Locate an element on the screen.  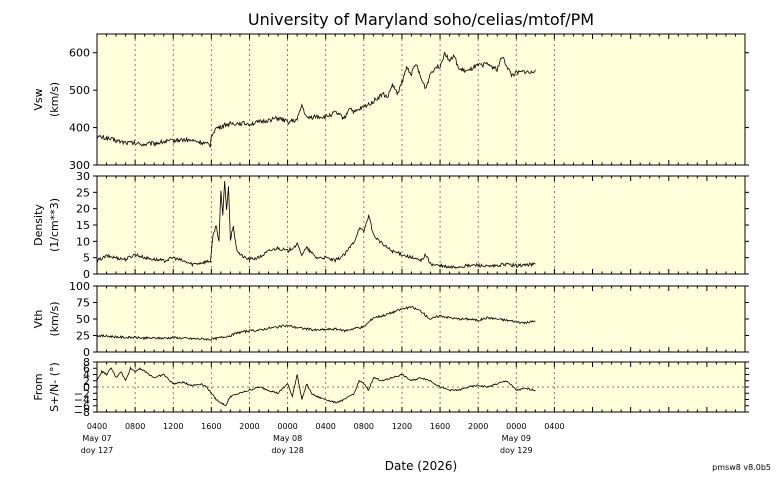
day-doy-label: doy 128 is located at coordinates (287, 450).